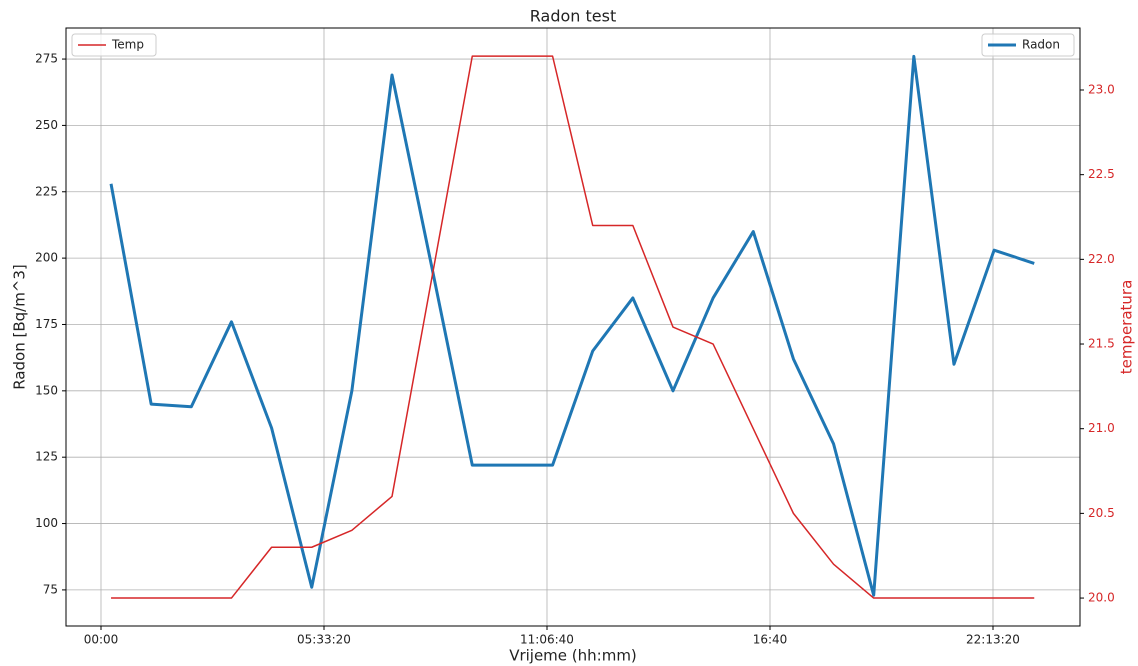 The image size is (1138, 666). What do you see at coordinates (1041, 45) in the screenshot?
I see `legend-label: Radon` at bounding box center [1041, 45].